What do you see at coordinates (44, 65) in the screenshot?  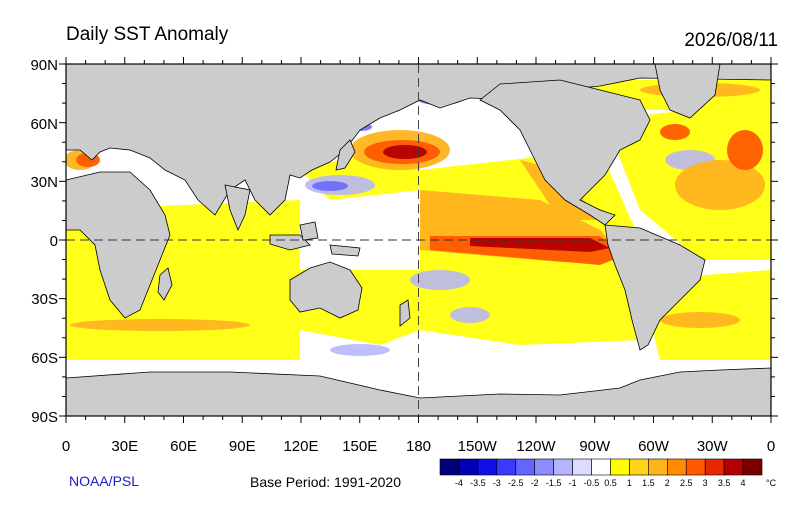 I see `lat-label: 90N` at bounding box center [44, 65].